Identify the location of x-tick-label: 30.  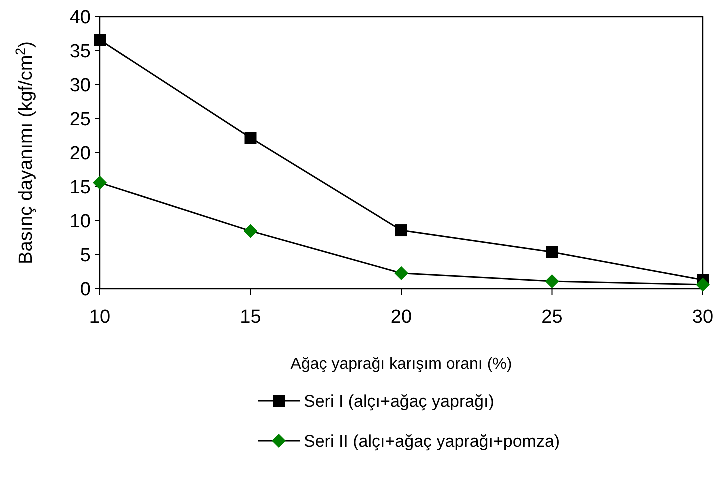
(703, 317).